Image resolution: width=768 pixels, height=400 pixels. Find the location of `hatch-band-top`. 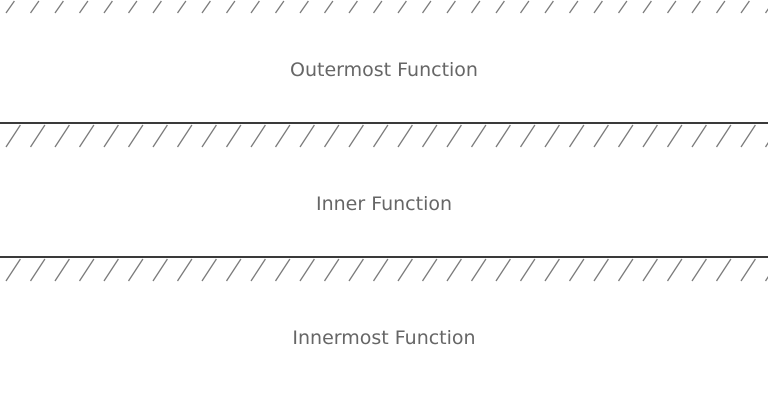

hatch-band-top is located at coordinates (384, 12).